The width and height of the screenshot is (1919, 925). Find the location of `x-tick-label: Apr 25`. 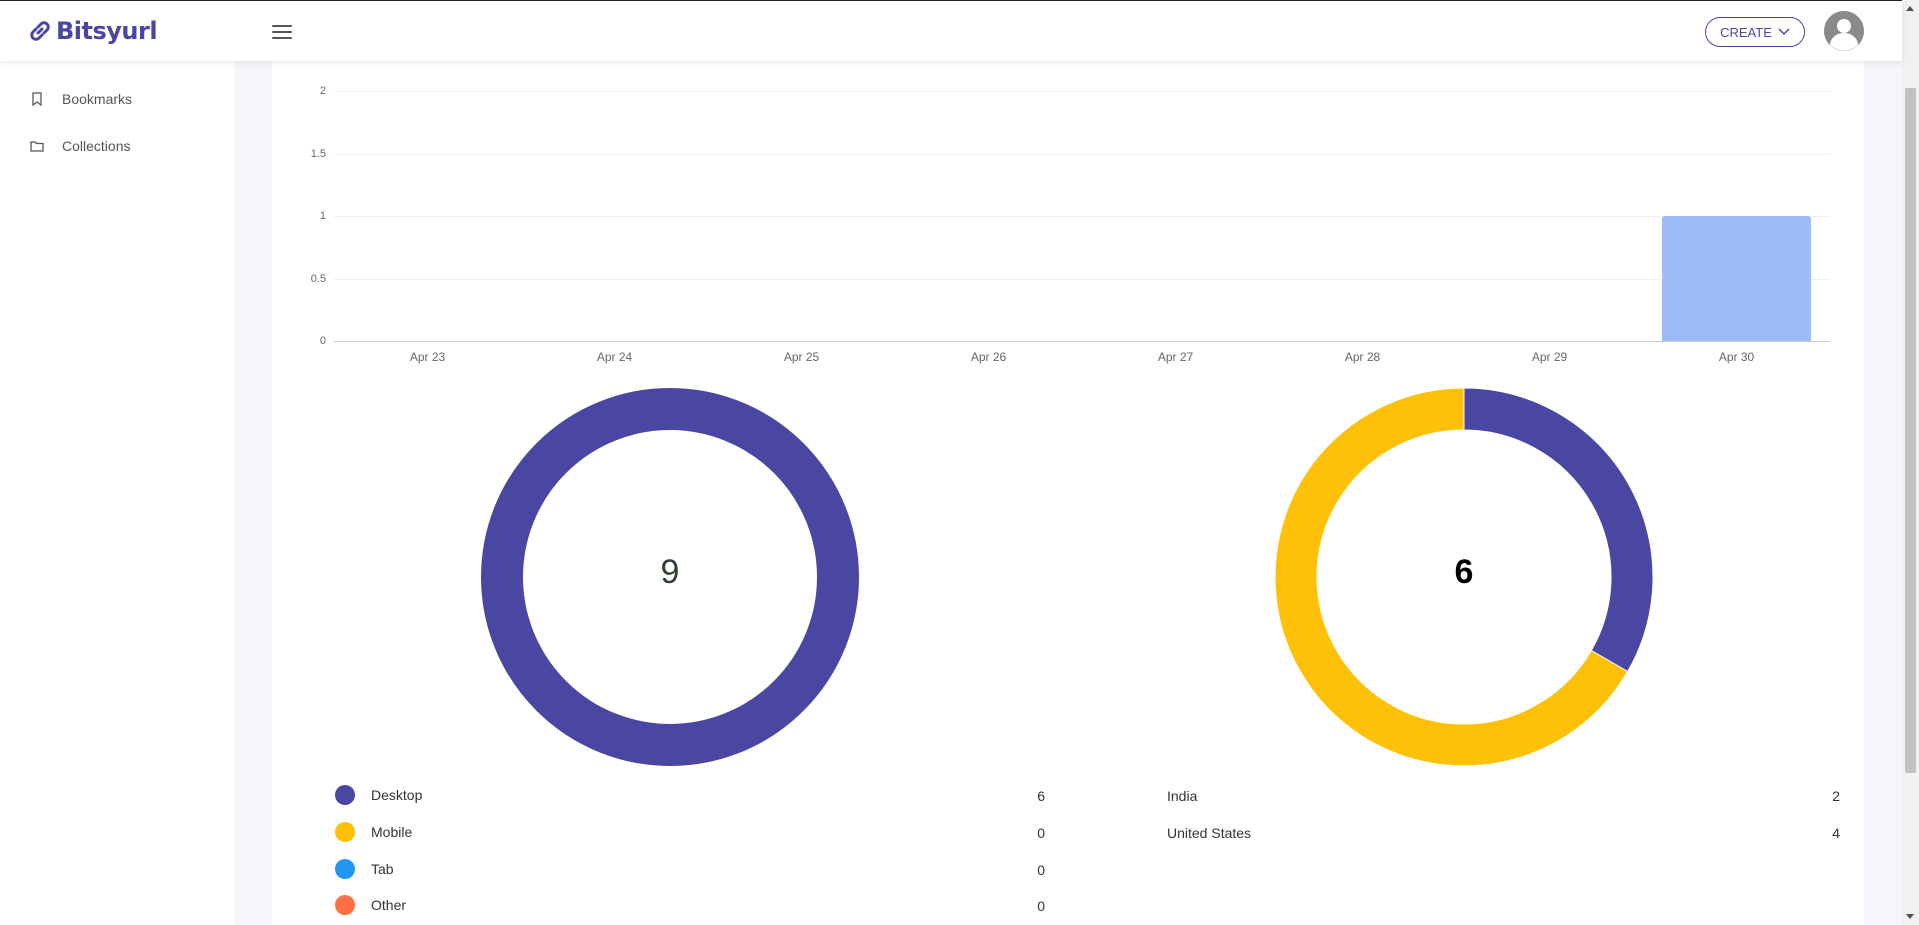

x-tick-label: Apr 25 is located at coordinates (801, 357).